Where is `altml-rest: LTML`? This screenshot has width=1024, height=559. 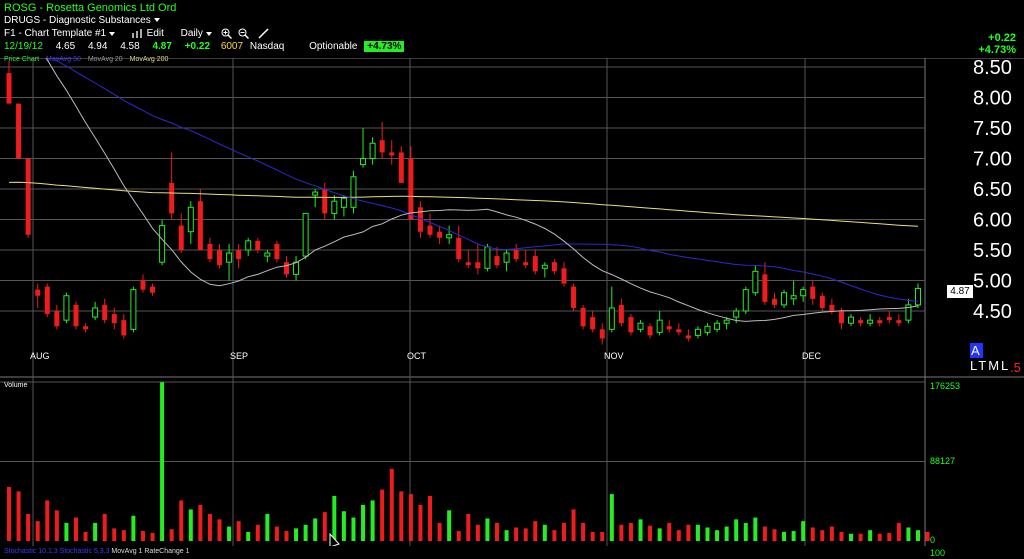
altml-rest: LTML is located at coordinates (990, 365).